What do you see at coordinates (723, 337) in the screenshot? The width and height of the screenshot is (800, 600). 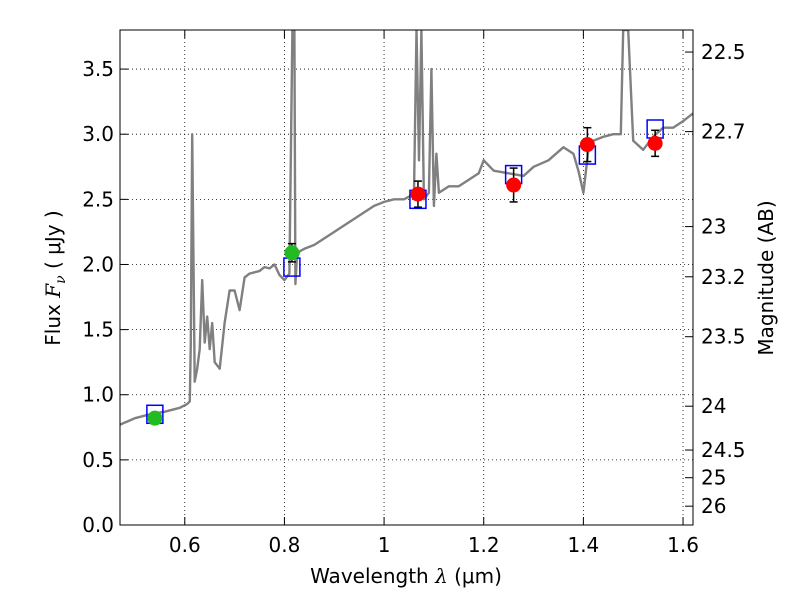 I see `mag-tick-label-4: 23.5` at bounding box center [723, 337].